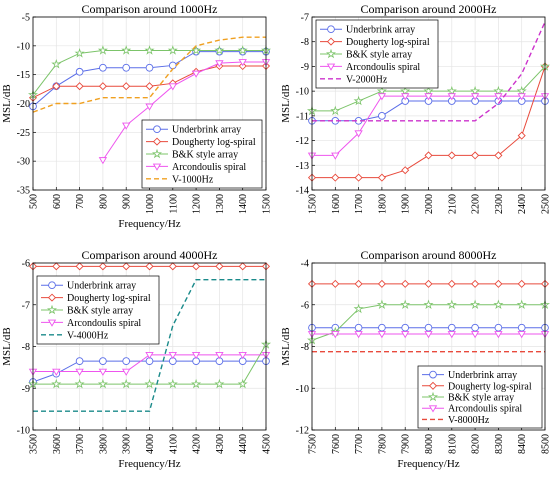 The image size is (550, 483). I want to click on legend-label: V-2000Hz, so click(367, 79).